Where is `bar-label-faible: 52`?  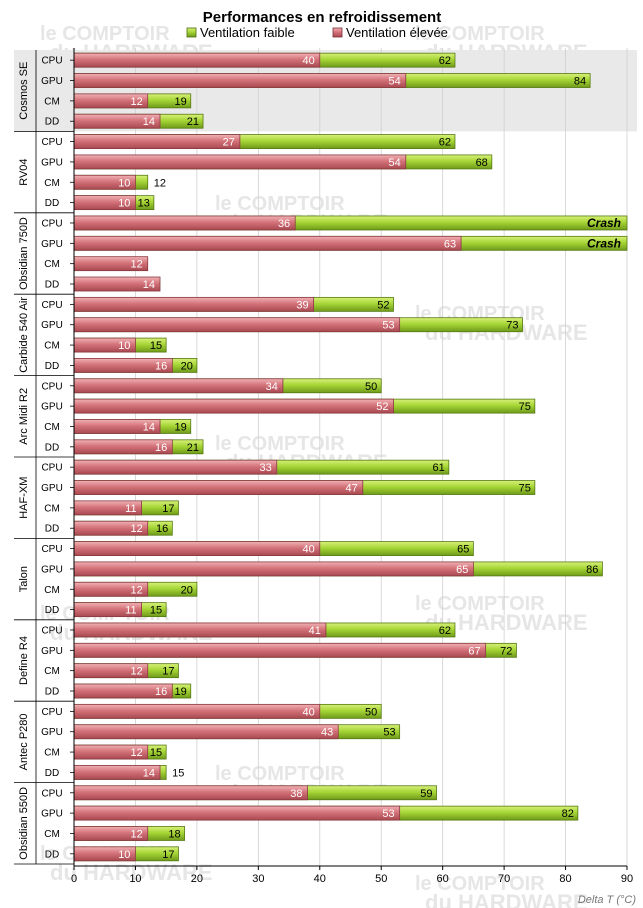
bar-label-faible: 52 is located at coordinates (383, 305).